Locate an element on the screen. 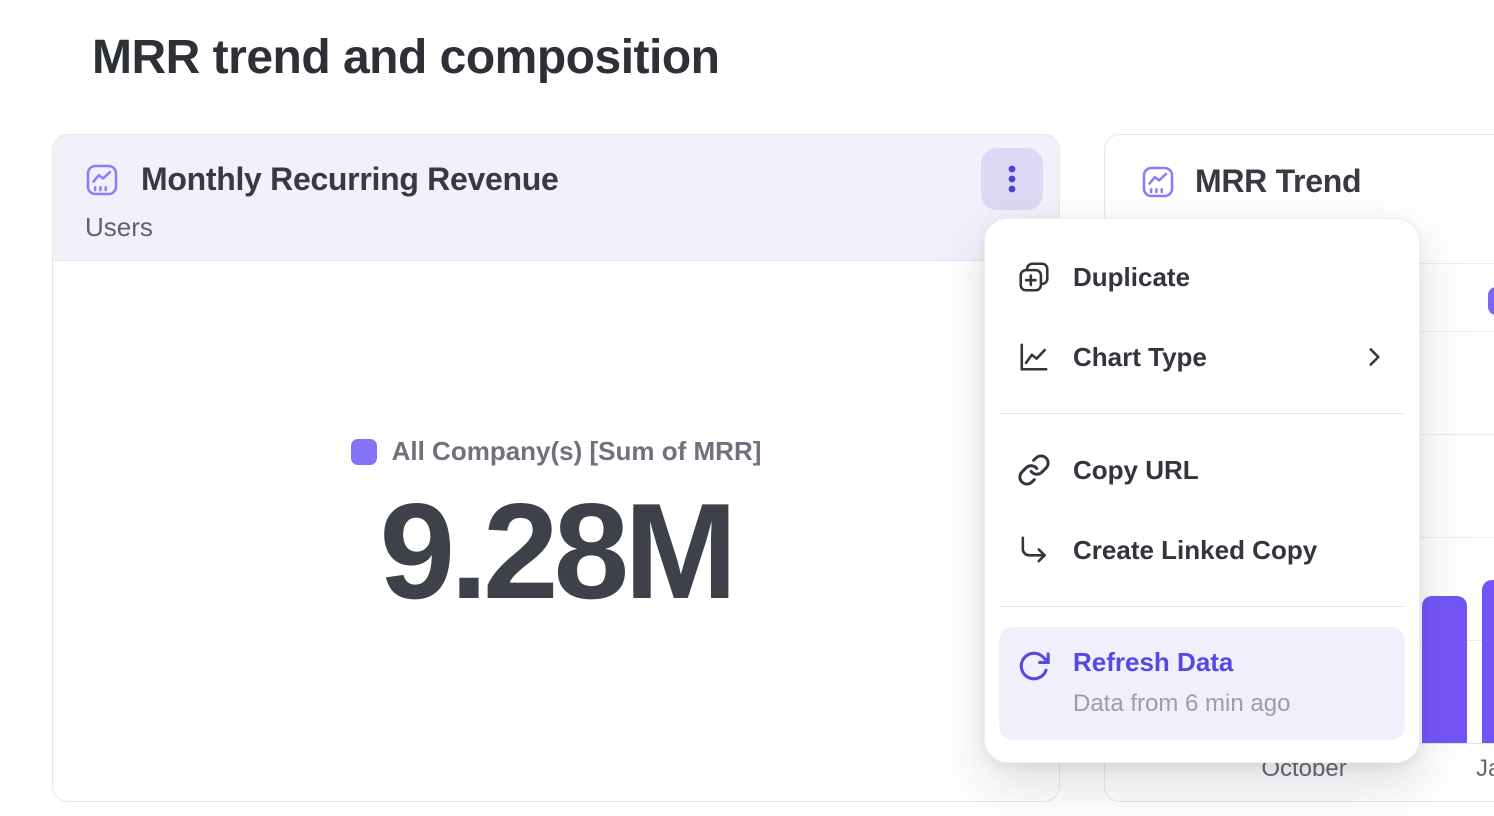 The image size is (1494, 816). chart-type-icon is located at coordinates (1034, 357).